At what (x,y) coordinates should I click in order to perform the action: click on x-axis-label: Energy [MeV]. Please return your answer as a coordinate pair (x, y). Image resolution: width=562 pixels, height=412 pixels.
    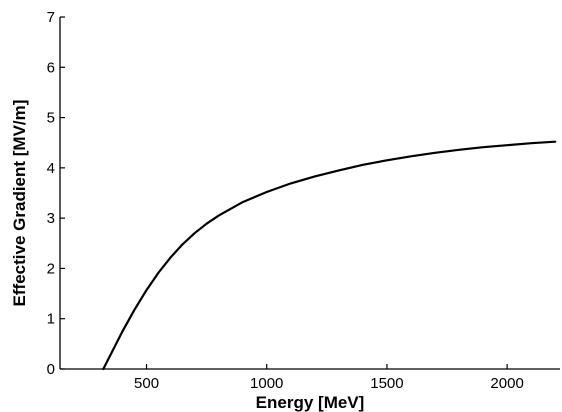
    Looking at the image, I should click on (310, 402).